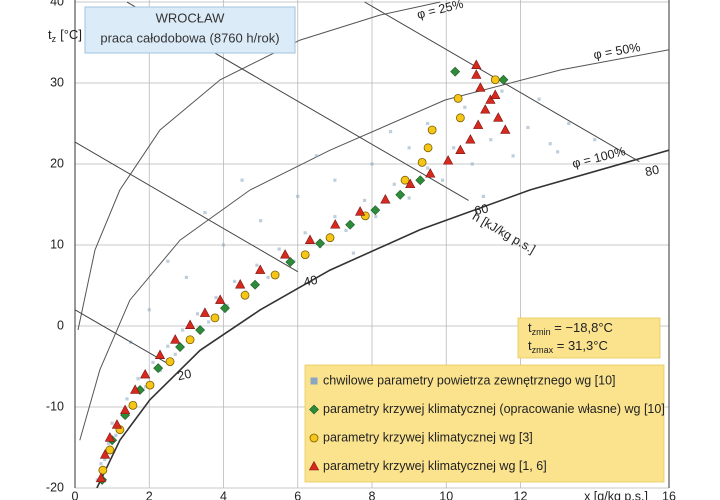 Image resolution: width=720 pixels, height=500 pixels. What do you see at coordinates (435, 466) in the screenshot?
I see `legend-label: parametry krzywej klimatycznej wg [1, 6]` at bounding box center [435, 466].